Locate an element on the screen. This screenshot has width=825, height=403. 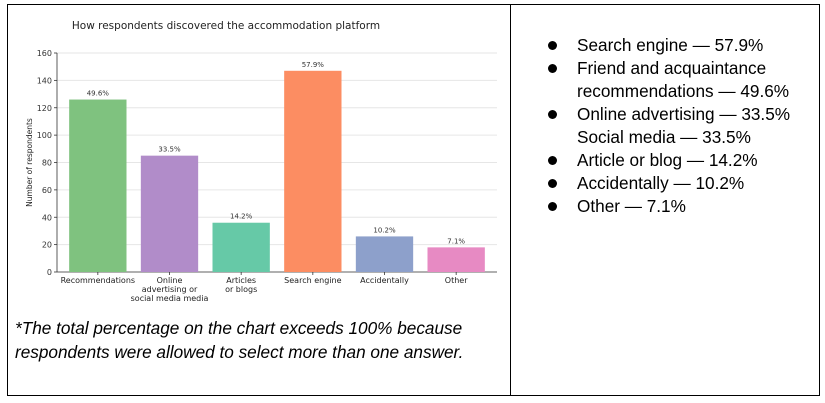
summary-item-text: Social media — 33.5% is located at coordinates (664, 137).